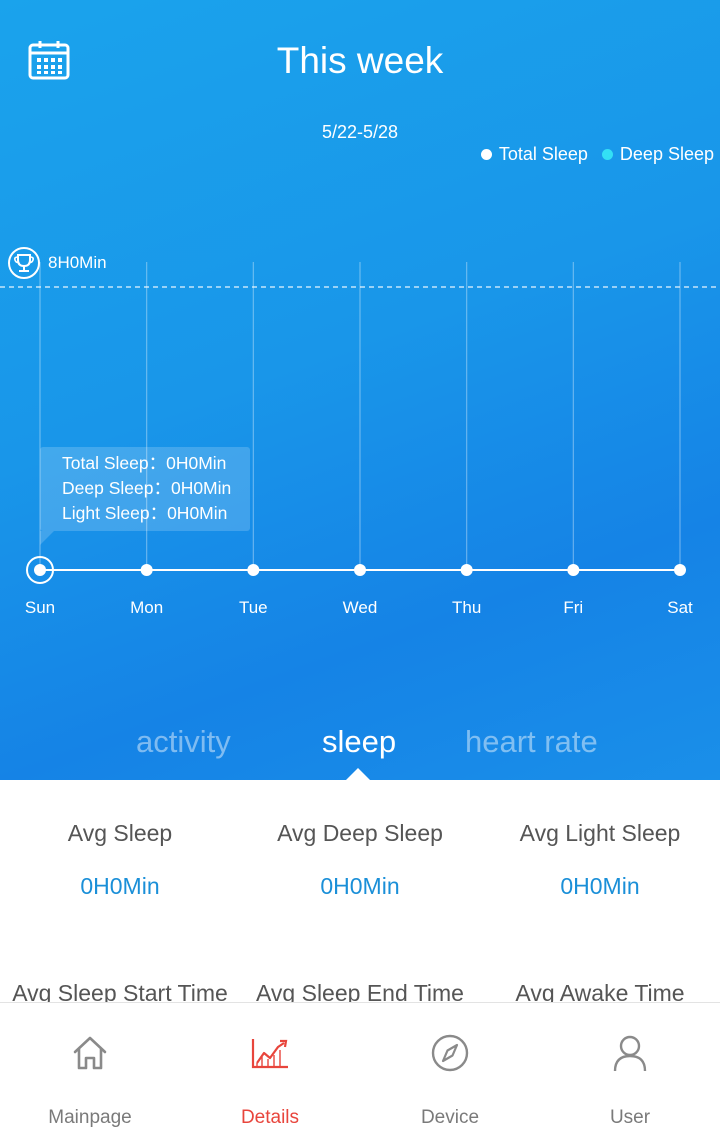  What do you see at coordinates (24, 263) in the screenshot?
I see `trophy-icon` at bounding box center [24, 263].